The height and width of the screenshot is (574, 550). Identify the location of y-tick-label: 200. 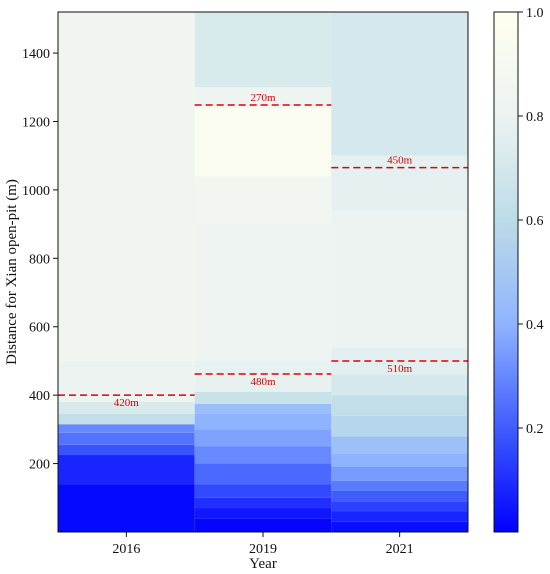
(39, 465).